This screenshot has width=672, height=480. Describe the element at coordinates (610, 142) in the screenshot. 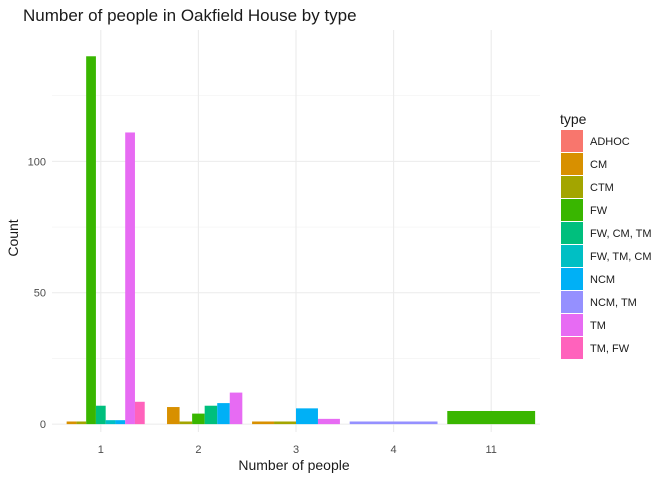

I see `legend-label: ADHOC` at that location.